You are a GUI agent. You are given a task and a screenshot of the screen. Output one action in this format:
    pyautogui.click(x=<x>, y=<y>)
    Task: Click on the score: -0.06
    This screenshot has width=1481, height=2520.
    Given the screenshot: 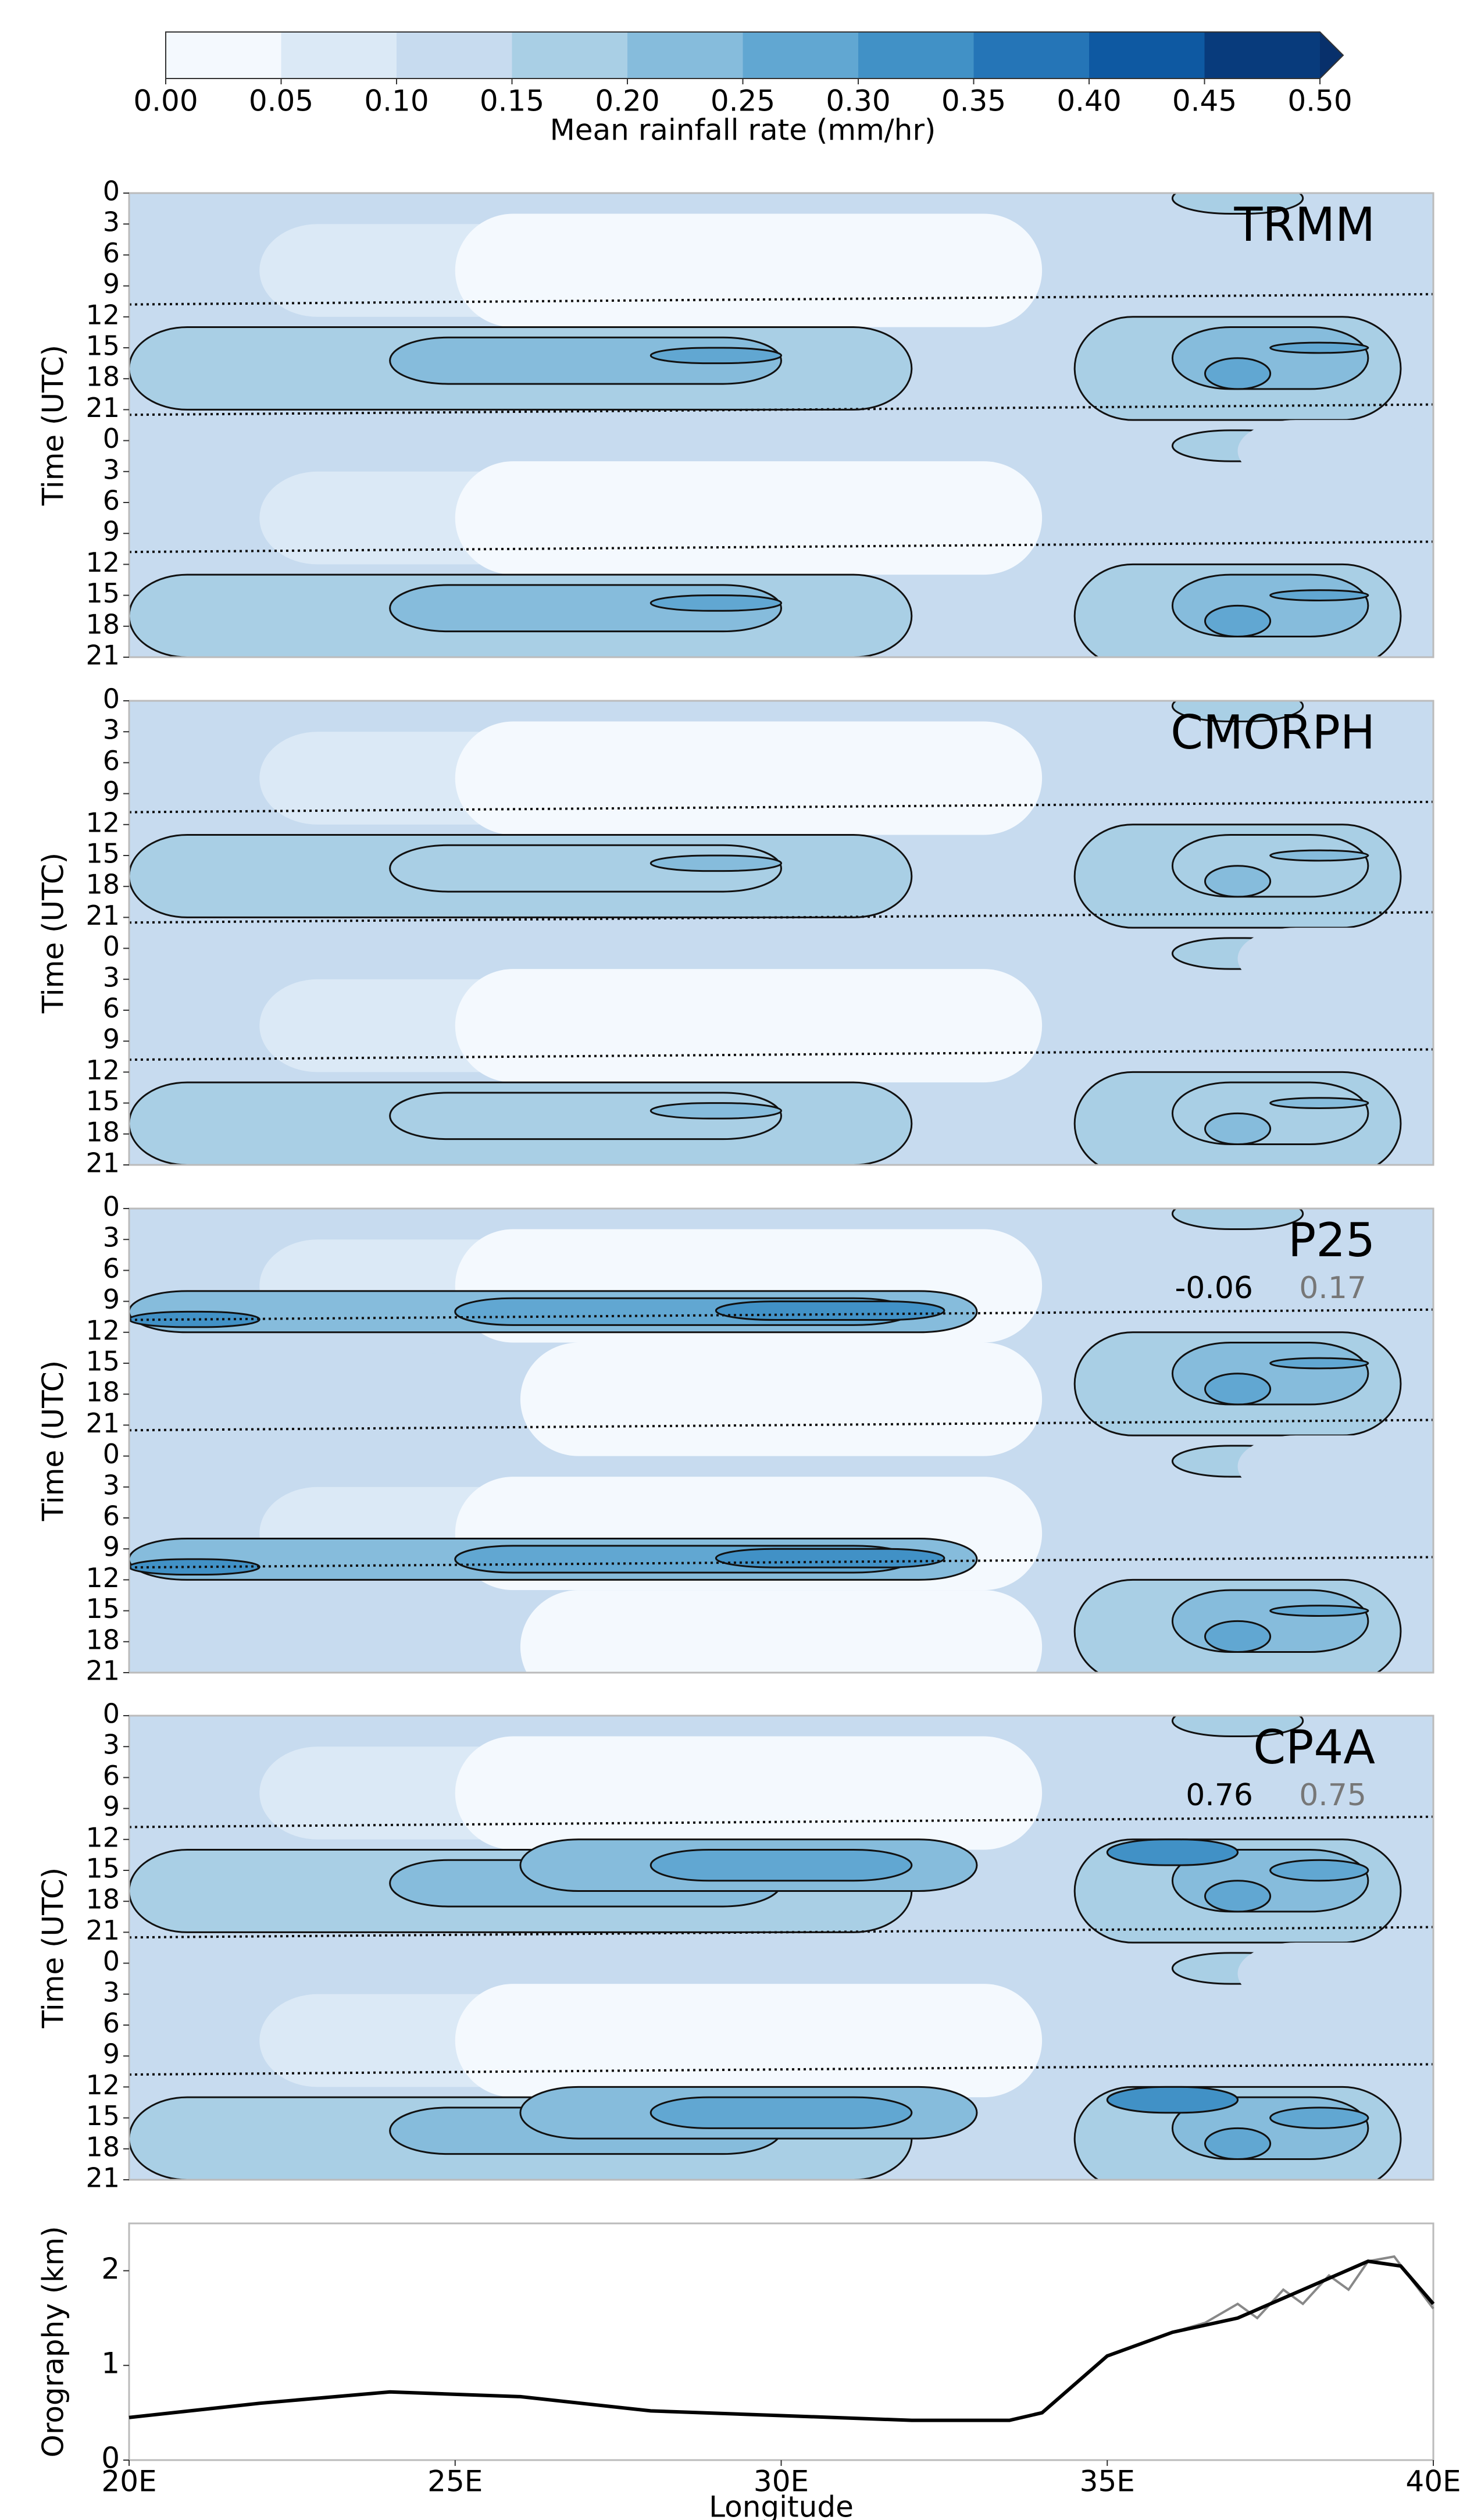 What is the action you would take?
    pyautogui.click(x=1214, y=1288)
    